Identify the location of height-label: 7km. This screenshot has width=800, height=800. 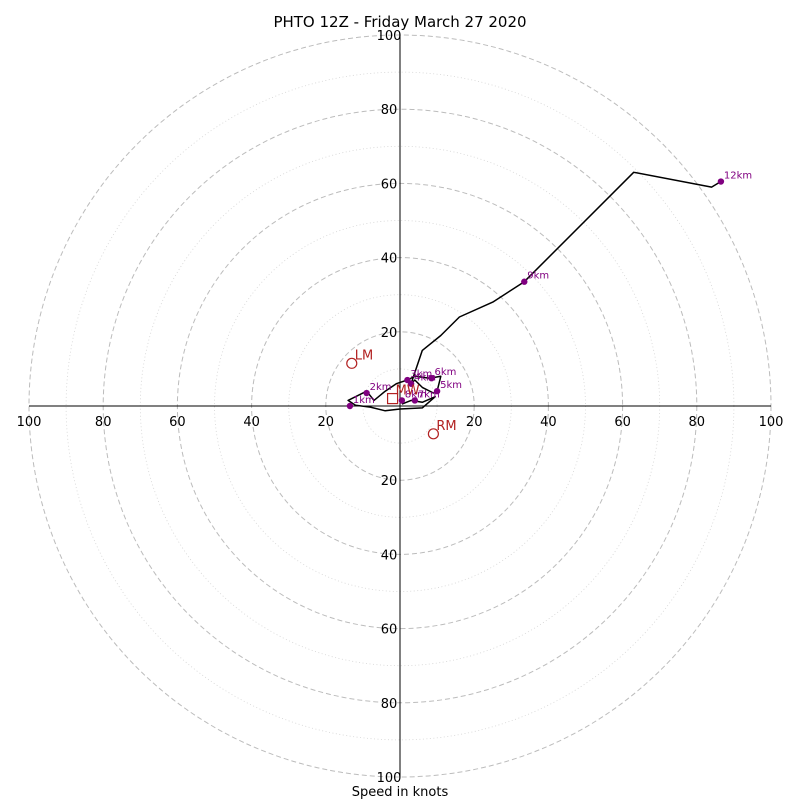
(429, 394).